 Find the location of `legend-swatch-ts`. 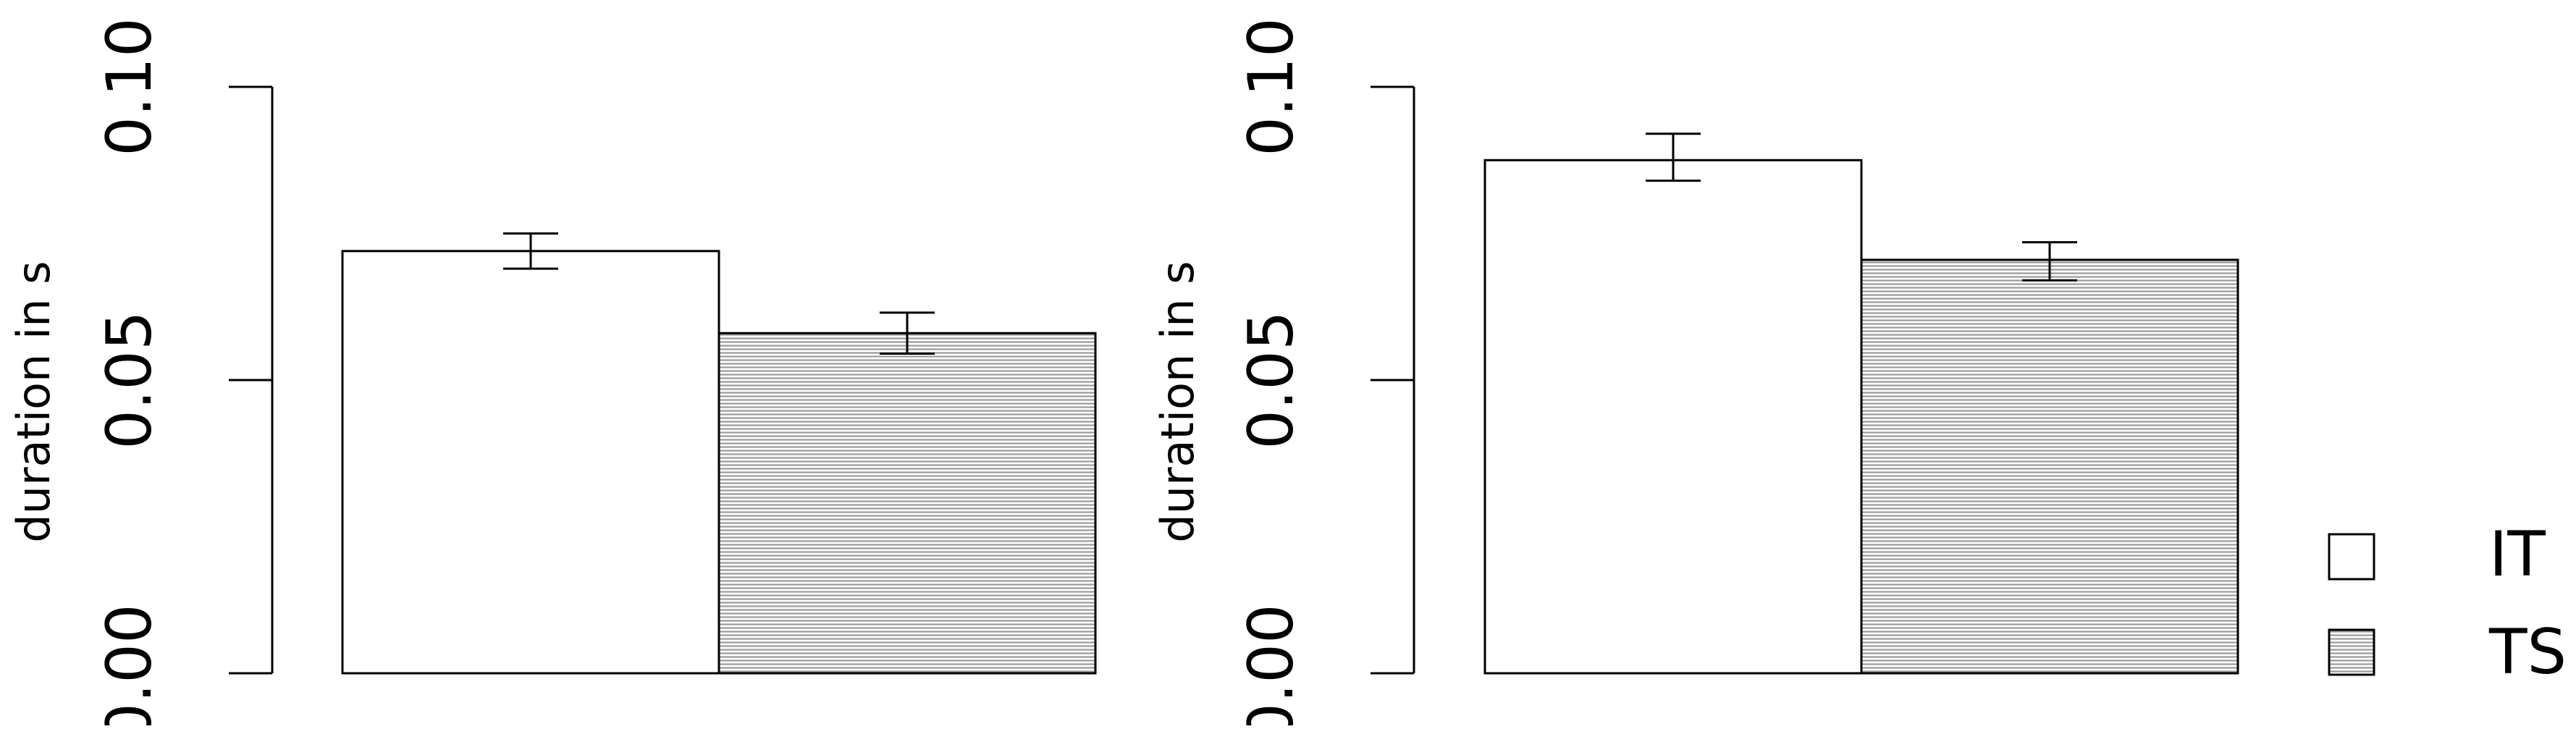

legend-swatch-ts is located at coordinates (2351, 652).